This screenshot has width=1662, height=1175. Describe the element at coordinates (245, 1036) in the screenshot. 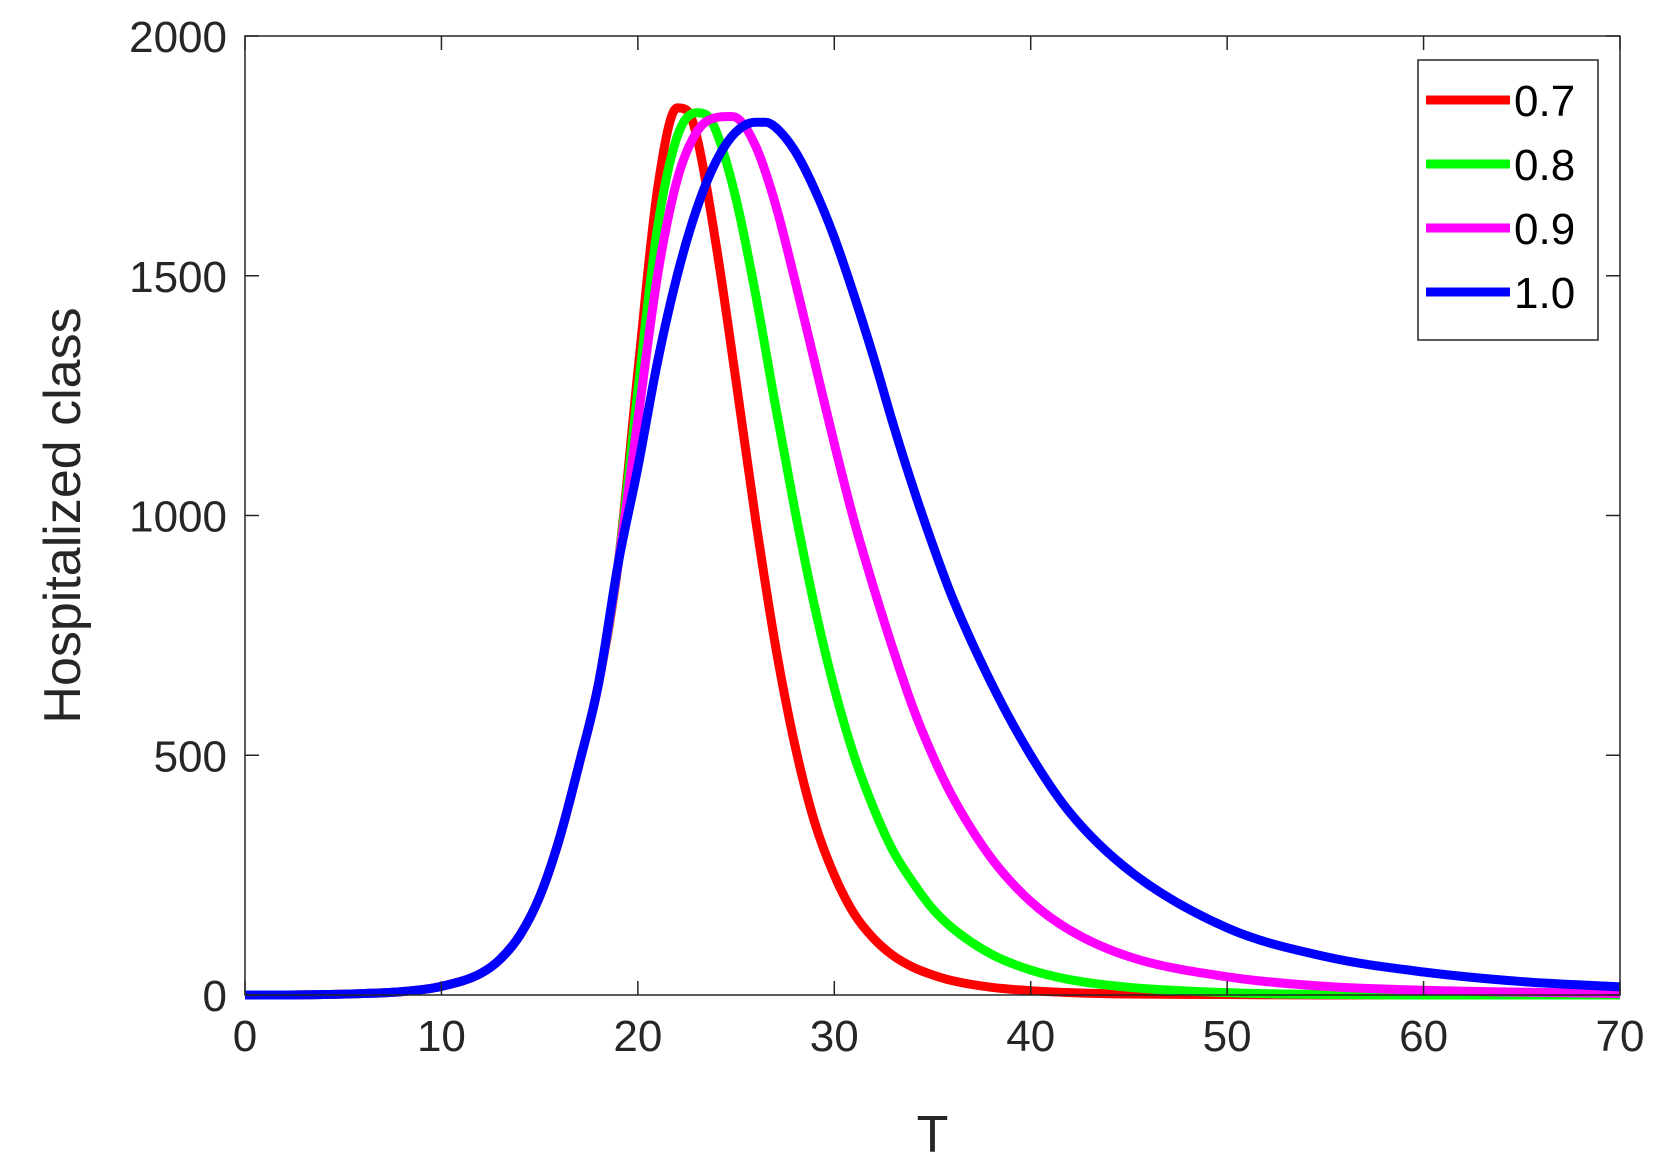

I see `x-tick-label: 0` at that location.